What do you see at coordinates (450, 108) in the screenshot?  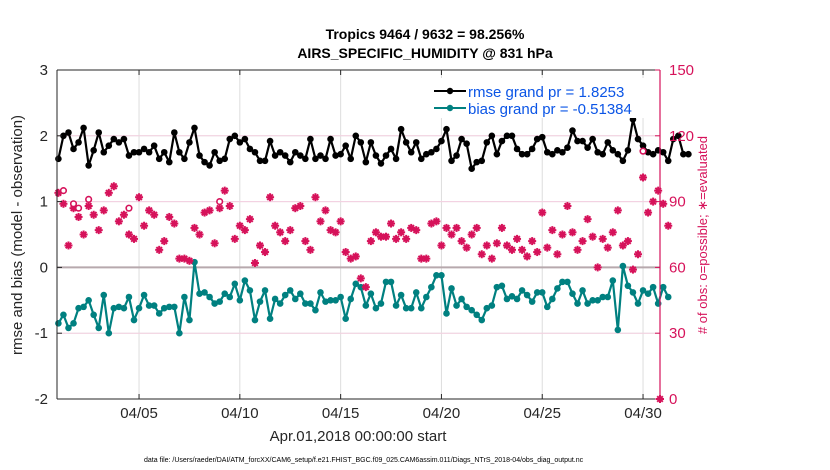 I see `legend-bias-marker` at bounding box center [450, 108].